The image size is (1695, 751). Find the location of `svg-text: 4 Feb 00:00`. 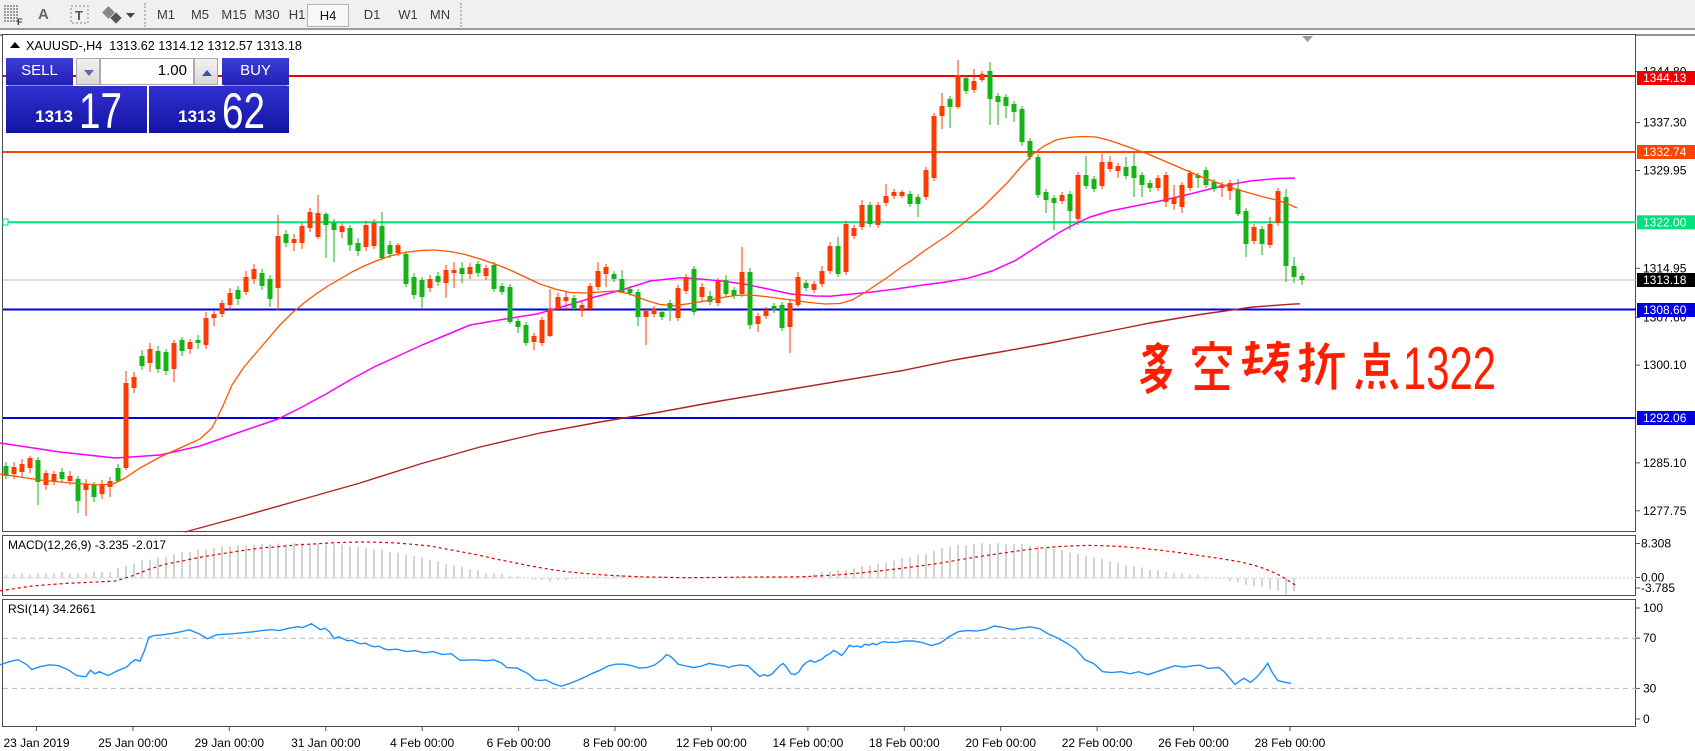

svg-text: 4 Feb 00:00 is located at coordinates (422, 743).